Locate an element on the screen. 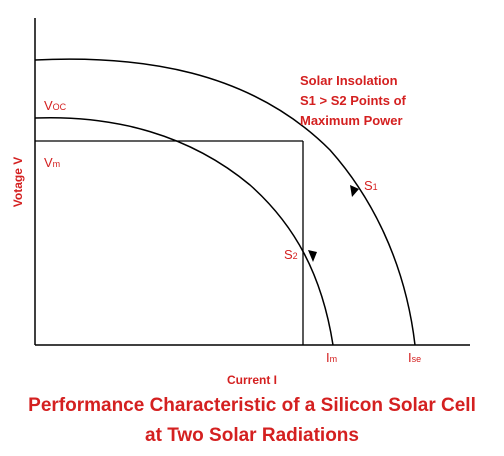  voc-label: VOC is located at coordinates (55, 105).